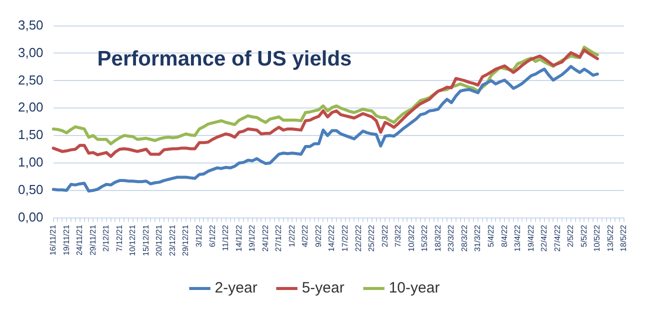  What do you see at coordinates (425, 238) in the screenshot?
I see `x-tick-label: 15/3/22` at bounding box center [425, 238].